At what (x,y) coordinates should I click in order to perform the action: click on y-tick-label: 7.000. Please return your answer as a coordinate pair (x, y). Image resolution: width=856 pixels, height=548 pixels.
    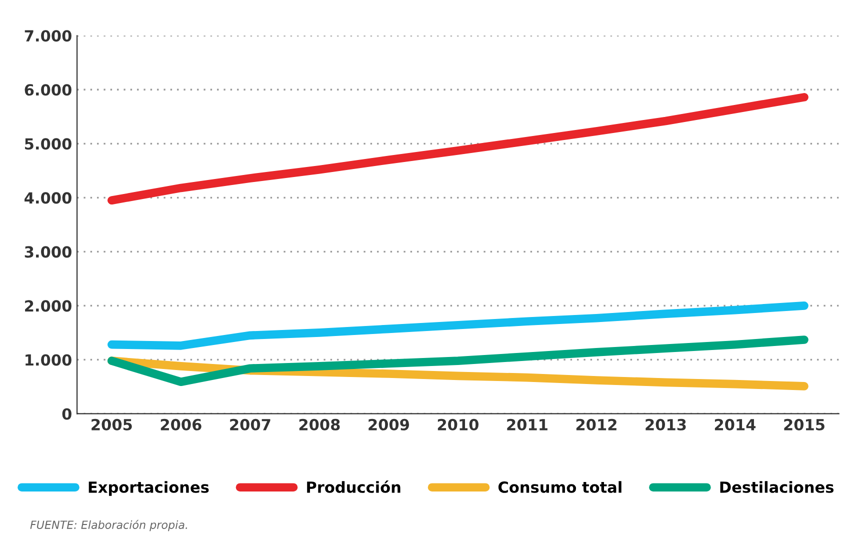
    Looking at the image, I should click on (48, 36).